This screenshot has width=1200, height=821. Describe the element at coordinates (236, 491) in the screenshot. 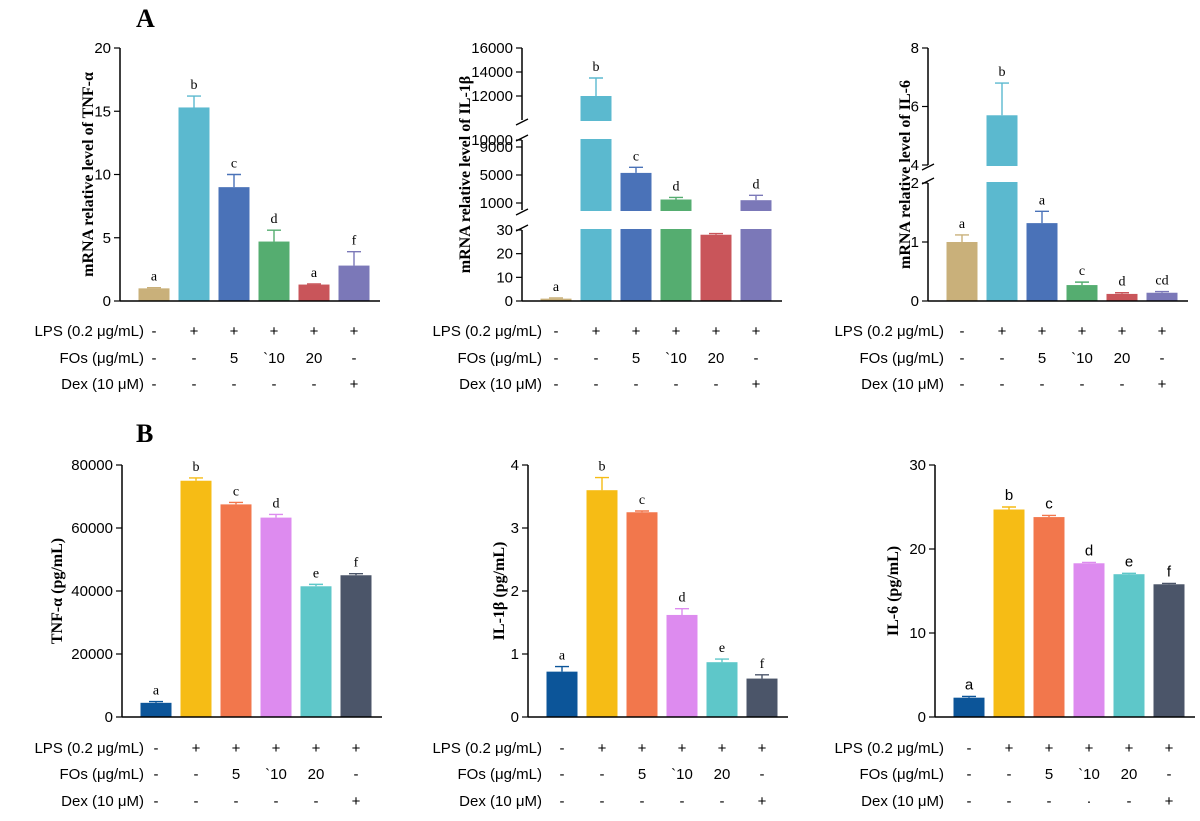

I see `sig-letter-b1-3: c` at that location.